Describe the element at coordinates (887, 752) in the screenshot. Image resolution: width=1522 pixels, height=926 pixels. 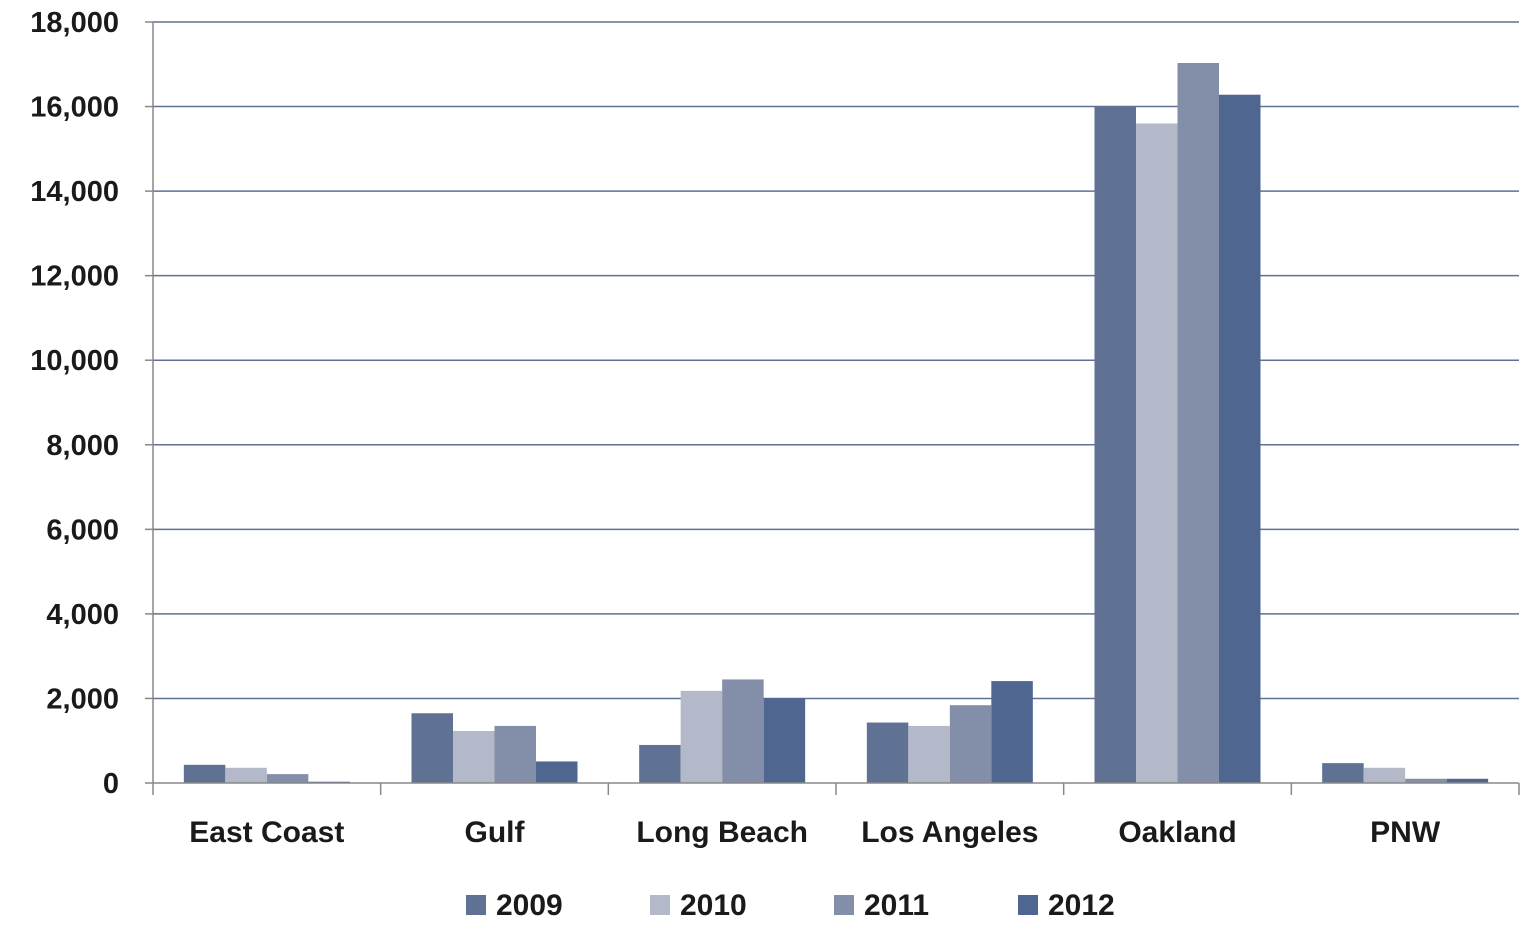
I see `bar-2009-los-angeles` at that location.